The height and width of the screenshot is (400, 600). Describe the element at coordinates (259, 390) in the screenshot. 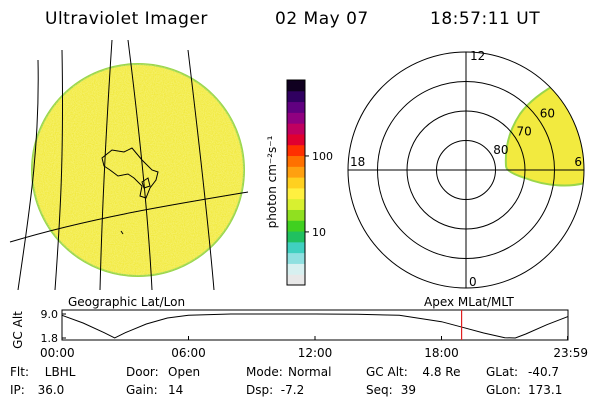

I see `footer-key: Dsp:` at that location.